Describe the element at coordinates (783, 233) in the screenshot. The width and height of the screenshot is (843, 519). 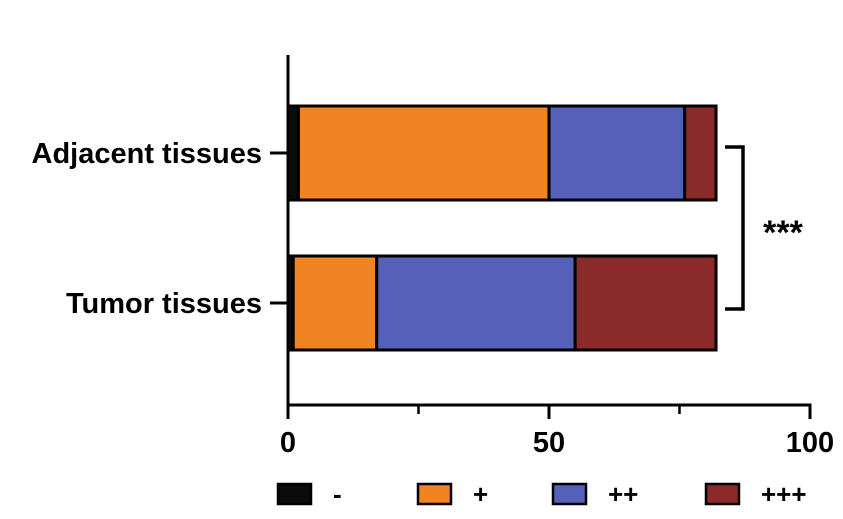
I see `significance-label: ***` at that location.